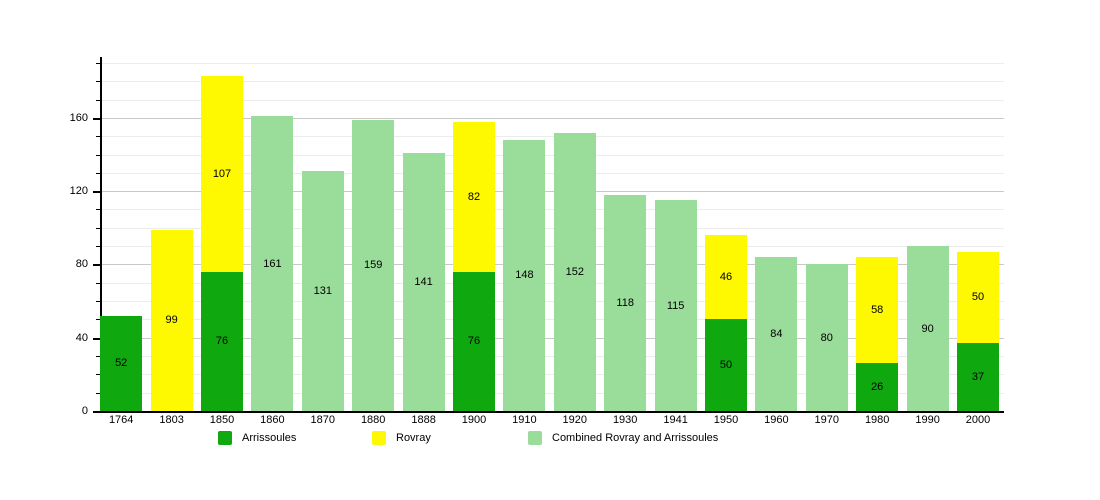 This screenshot has width=1100, height=500. I want to click on bar-value-label: 152, so click(574, 271).